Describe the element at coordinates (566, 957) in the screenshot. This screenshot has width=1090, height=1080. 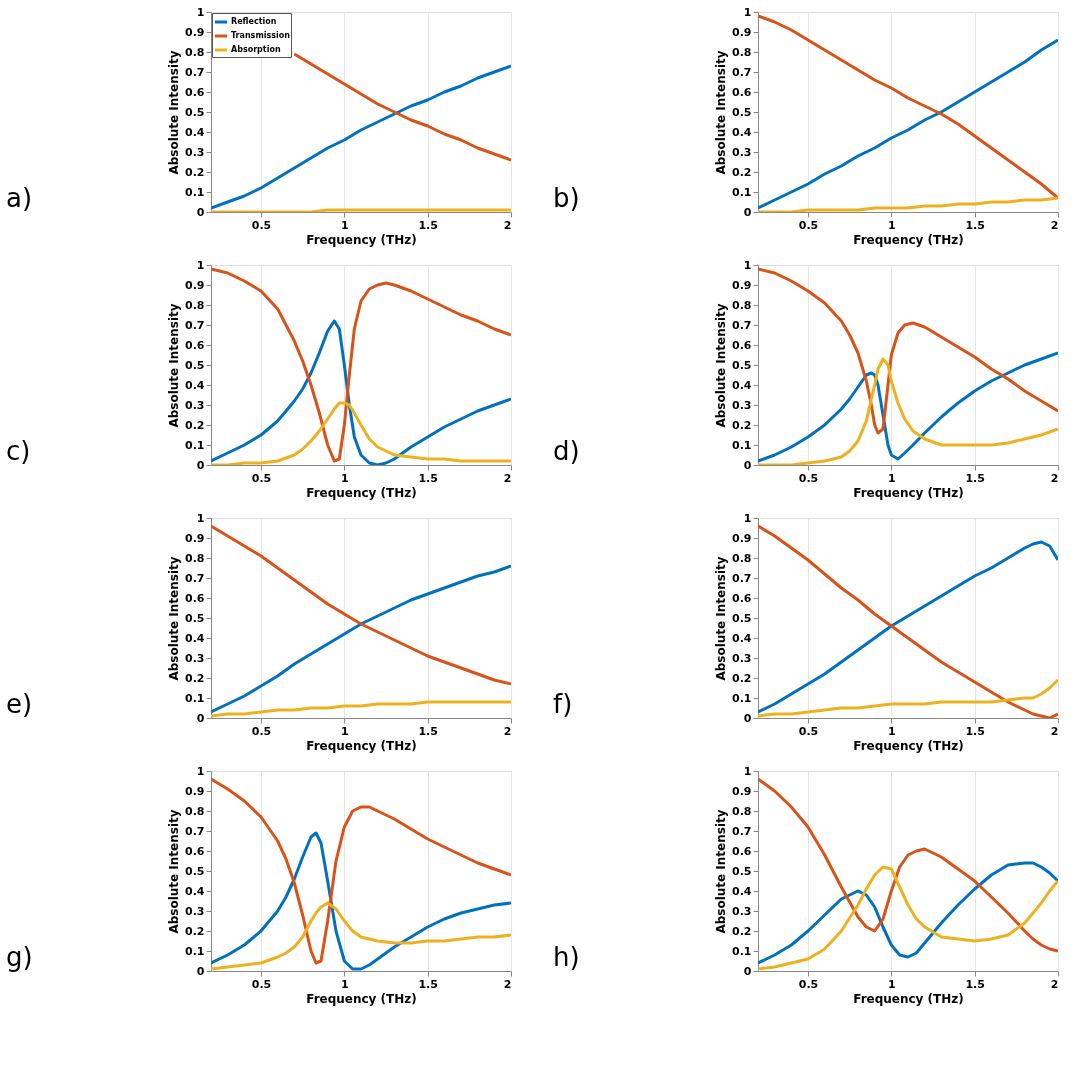
I see `text: h)` at that location.